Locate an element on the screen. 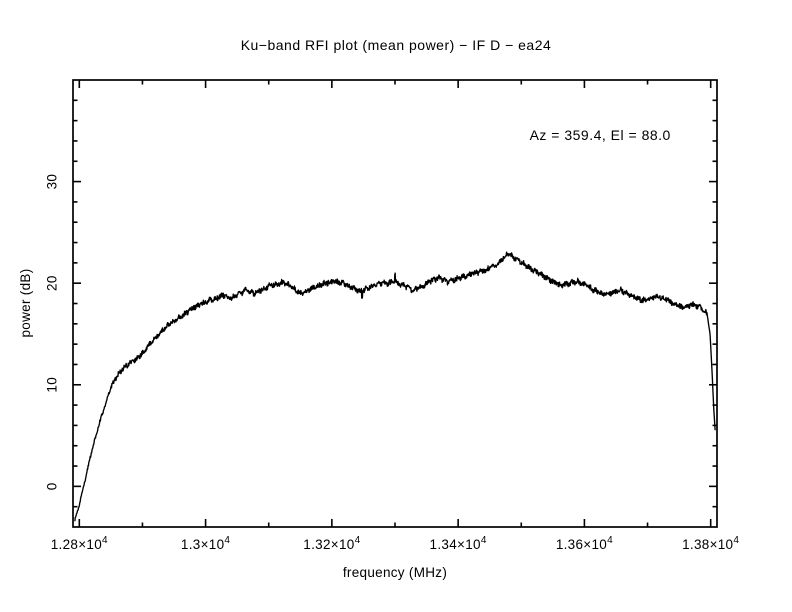  y-tick-label: 10 is located at coordinates (52, 385).